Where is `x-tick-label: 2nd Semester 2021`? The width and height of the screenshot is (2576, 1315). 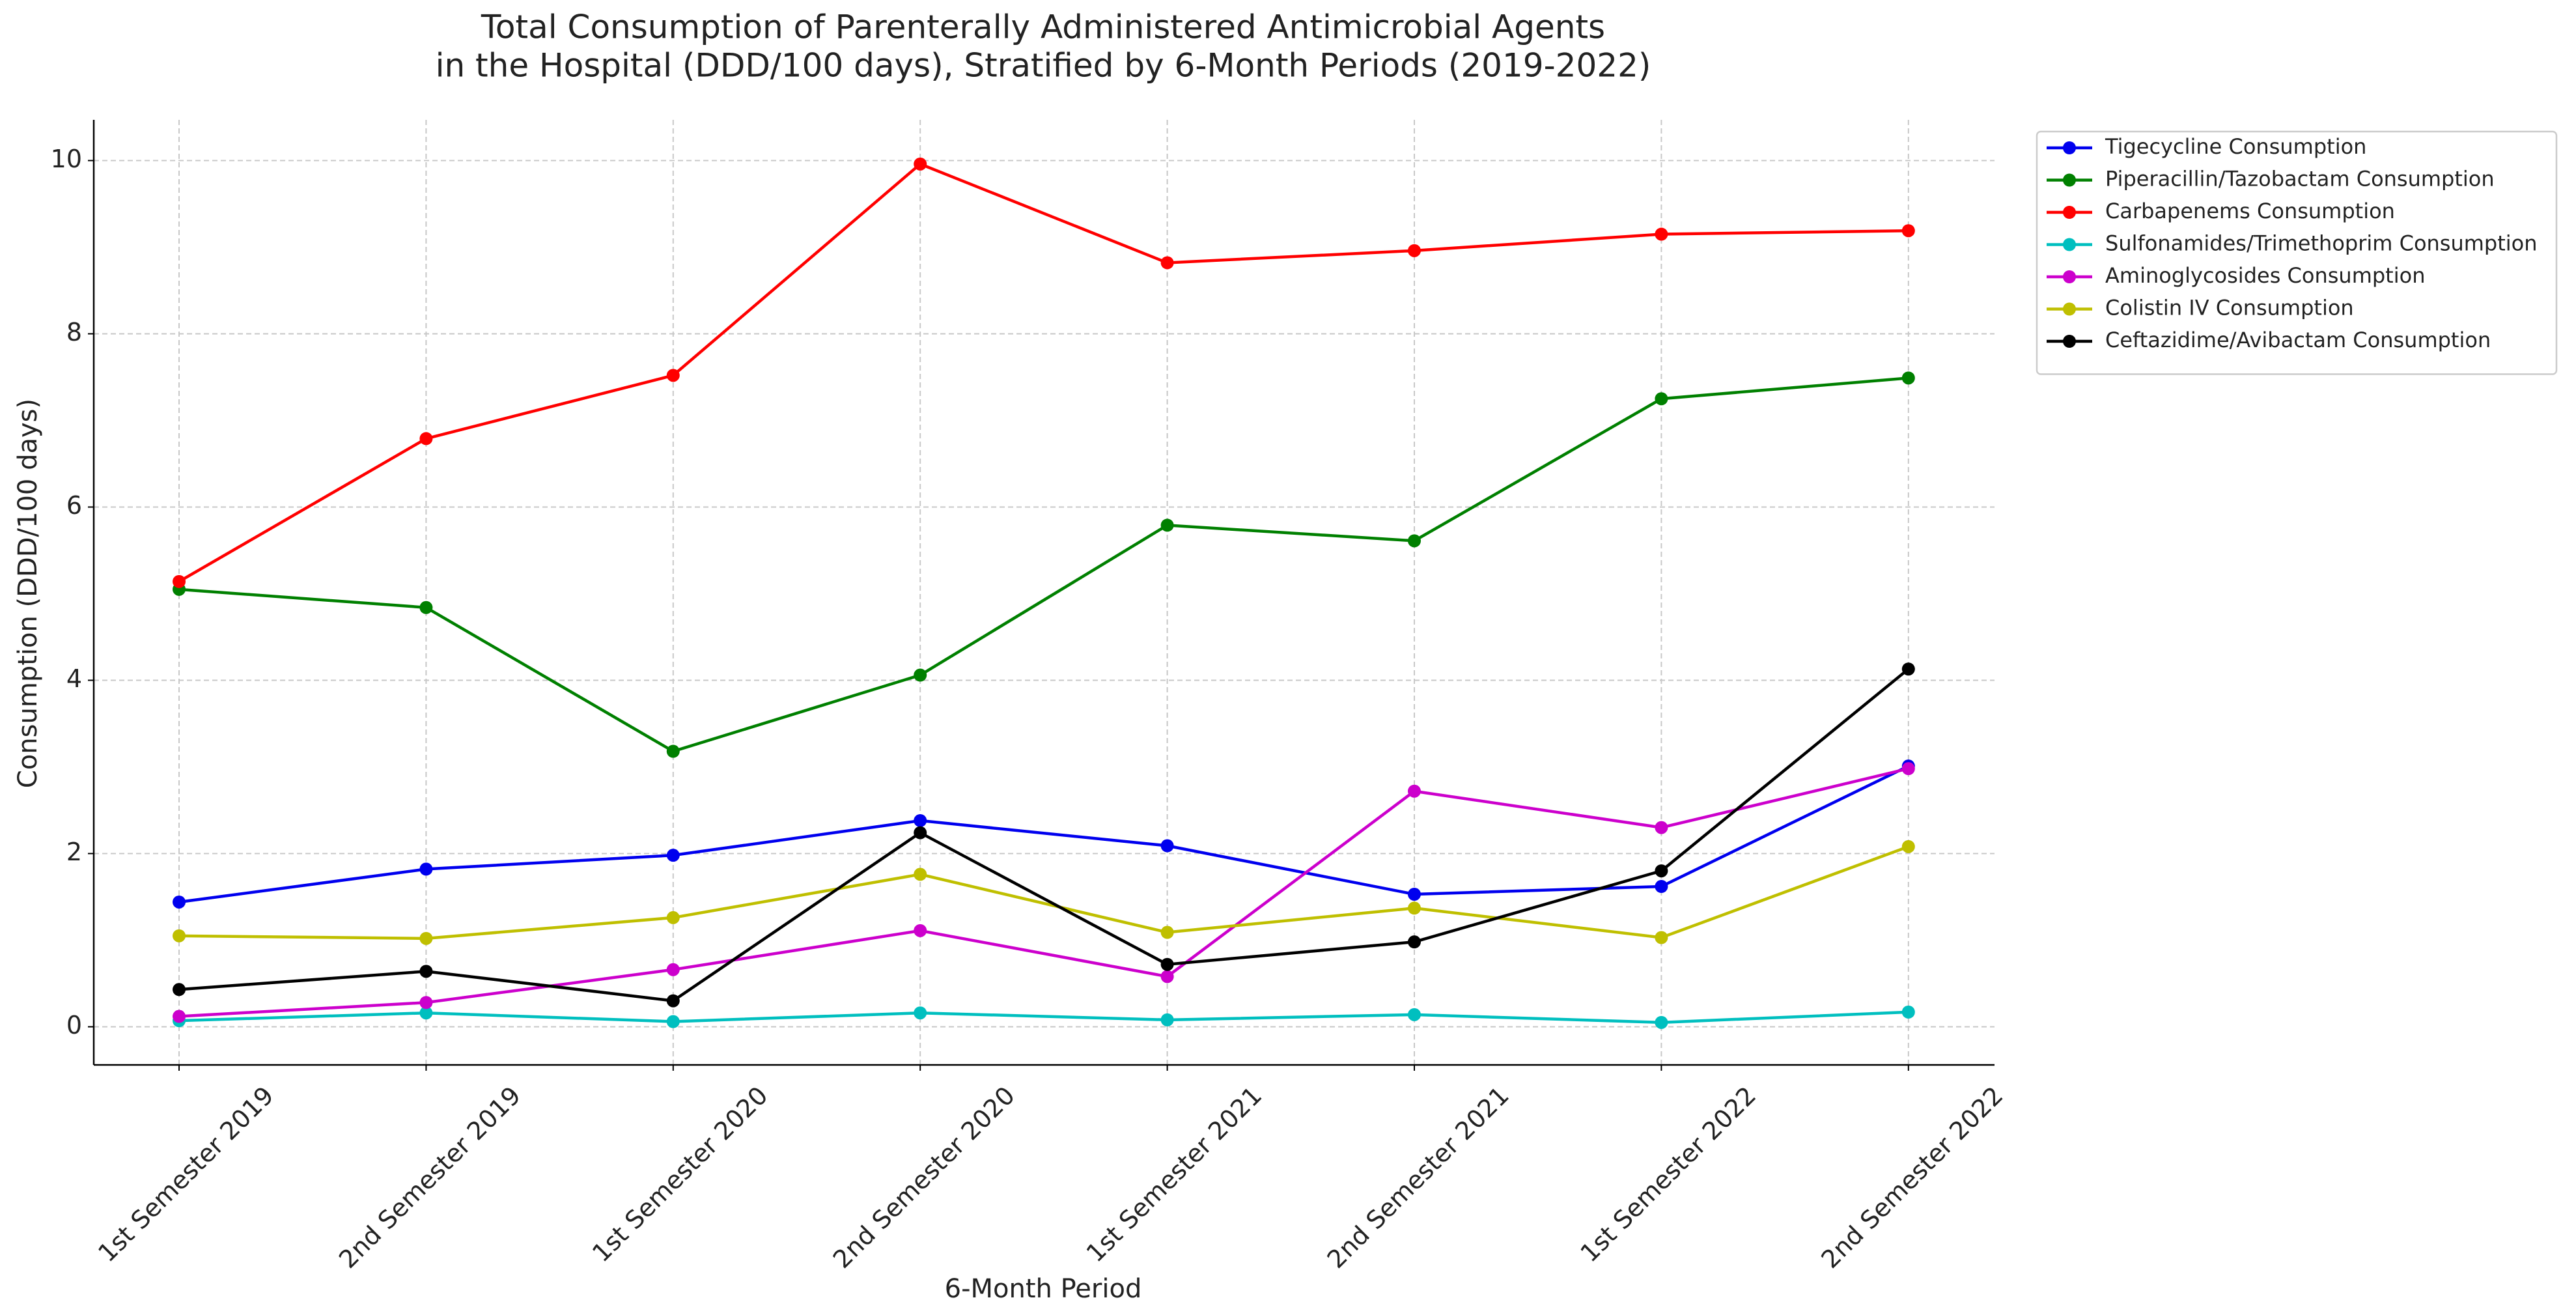
x-tick-label: 2nd Semester 2021 is located at coordinates (1418, 1177).